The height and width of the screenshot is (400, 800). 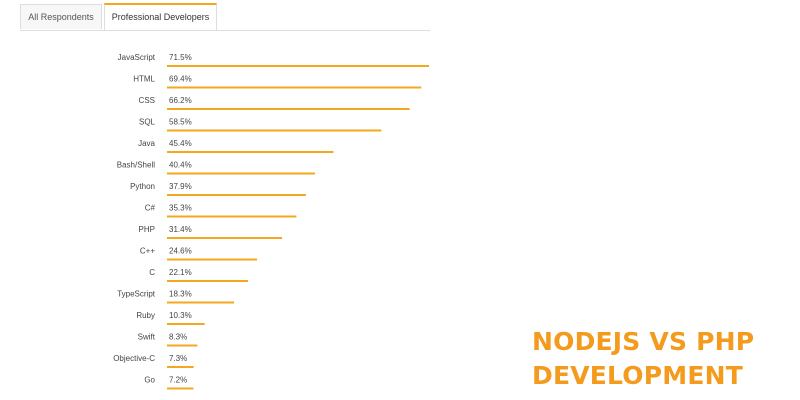 I want to click on value-label: 7.2%, so click(x=178, y=380).